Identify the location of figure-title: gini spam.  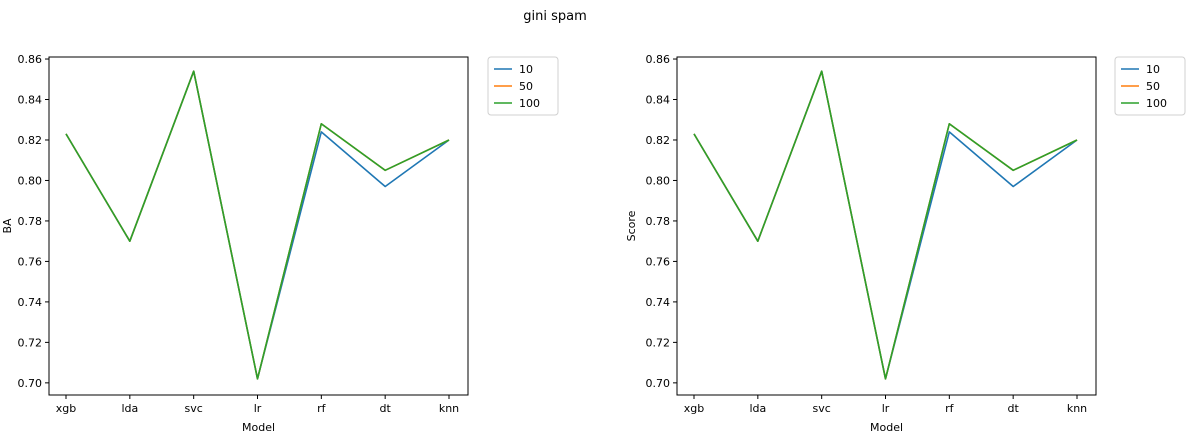
(555, 16).